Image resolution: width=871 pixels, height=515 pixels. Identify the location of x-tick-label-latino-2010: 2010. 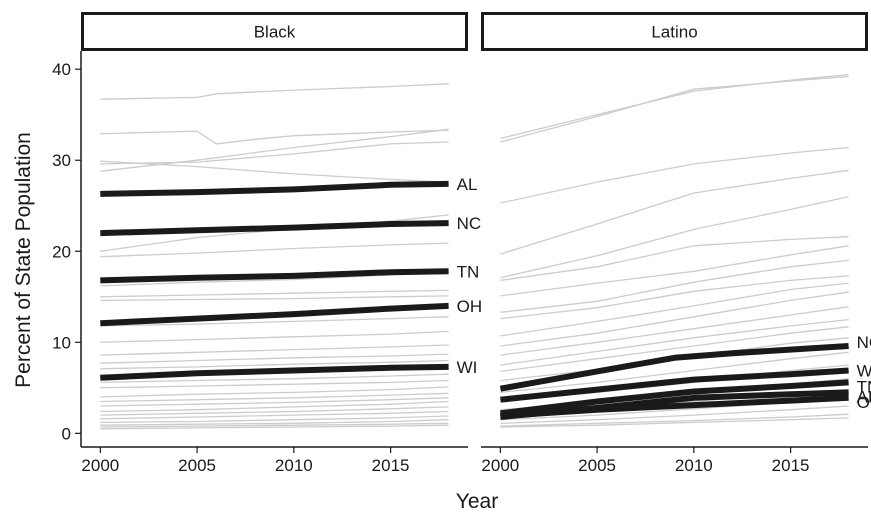
(694, 465).